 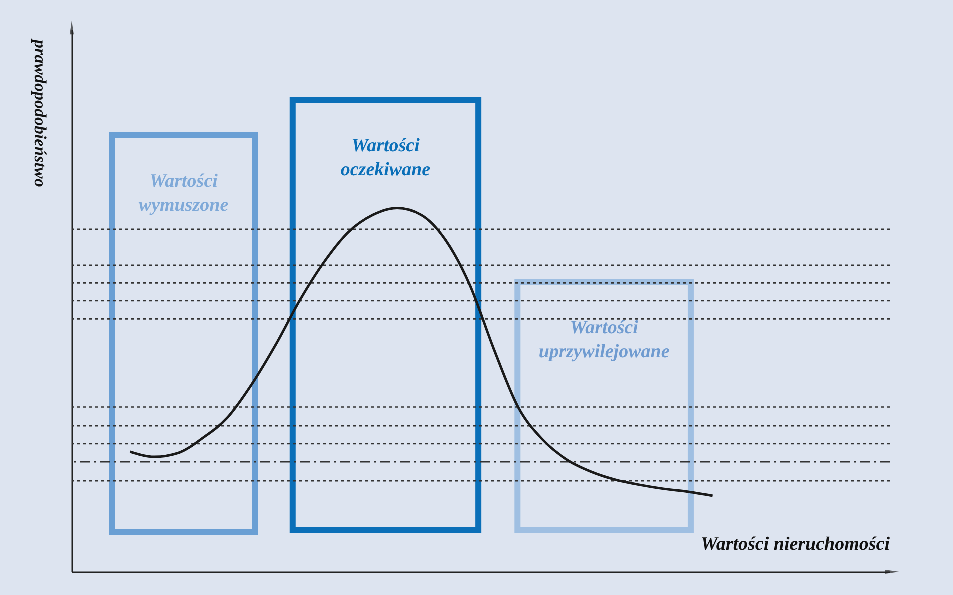 I want to click on annotation: Wartości uprzywilejowane, so click(x=604, y=339).